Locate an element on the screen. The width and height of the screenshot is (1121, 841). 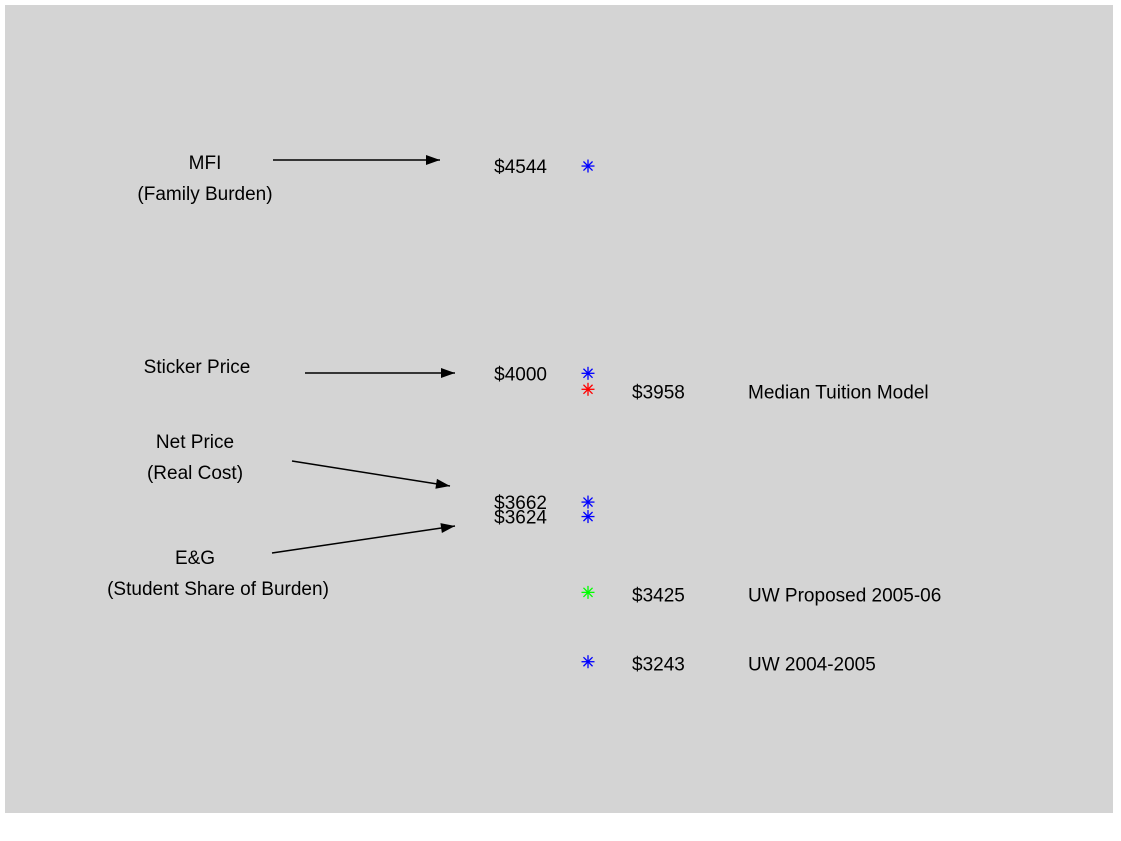
annotation-text: (Family Burden) is located at coordinates (204, 194).